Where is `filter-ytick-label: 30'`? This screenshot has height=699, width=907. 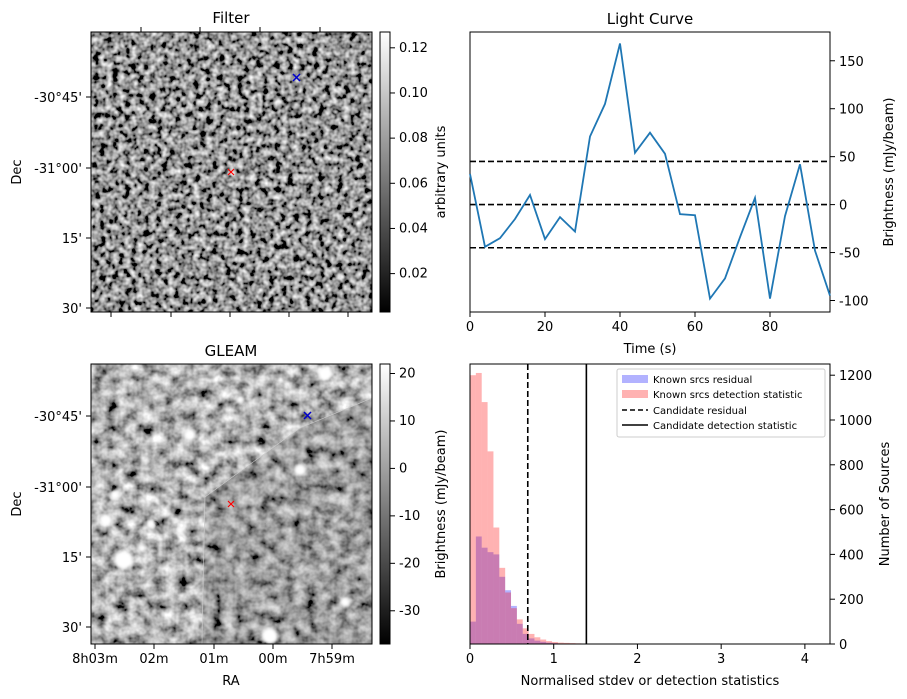
filter-ytick-label: 30' is located at coordinates (72, 309).